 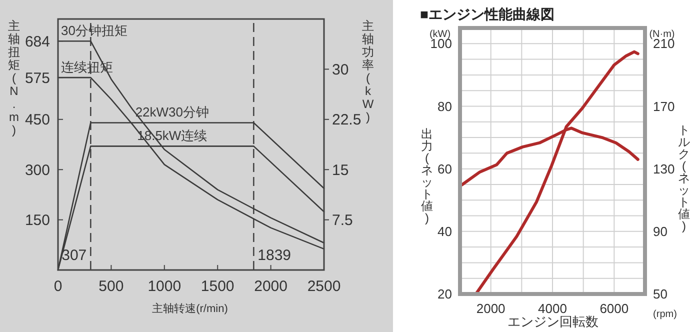 I want to click on x-tick-label: 0, so click(x=58, y=286).